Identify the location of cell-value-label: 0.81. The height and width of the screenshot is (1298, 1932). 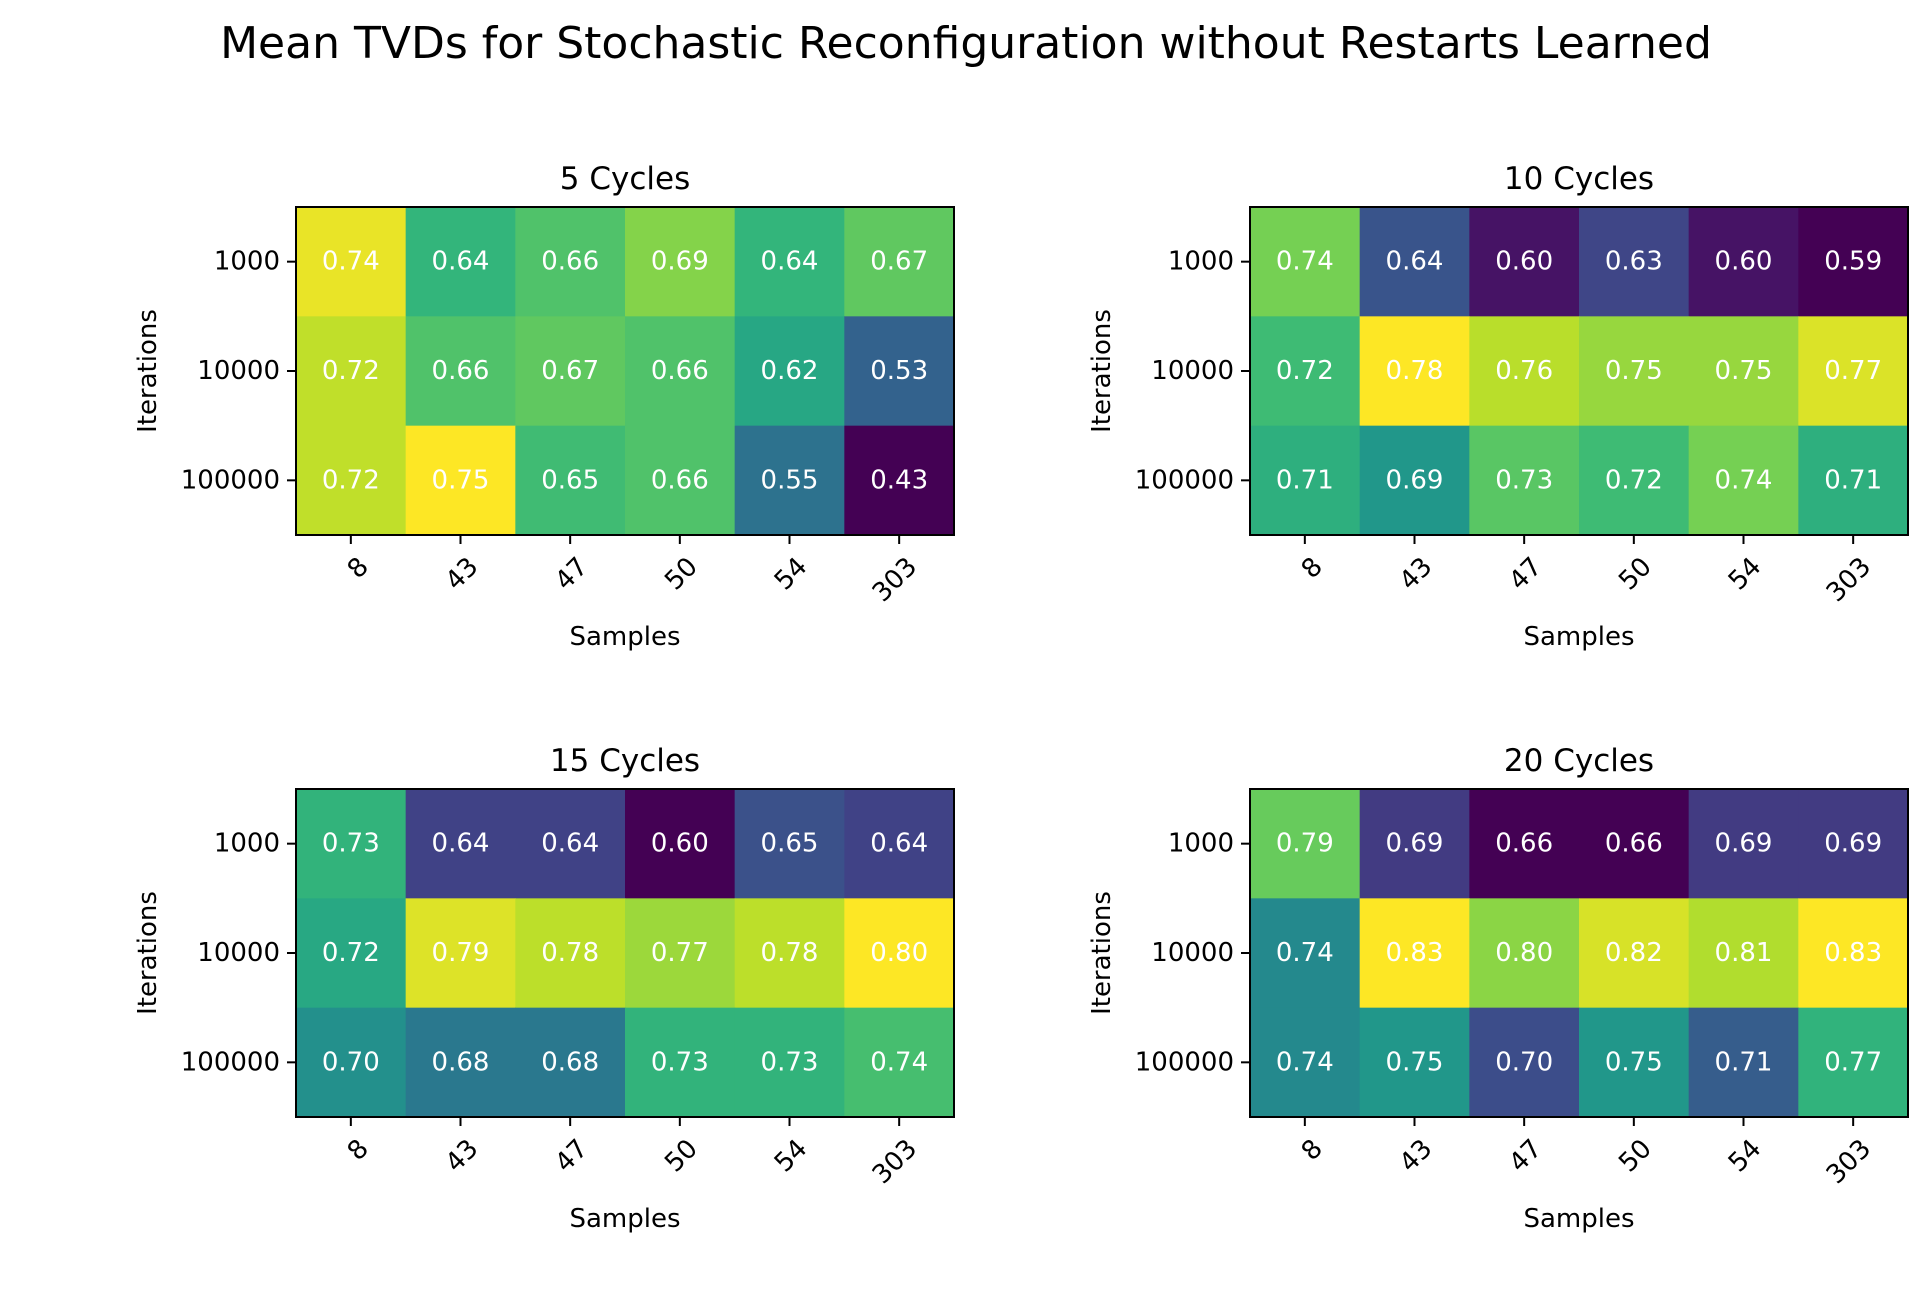
(1744, 953).